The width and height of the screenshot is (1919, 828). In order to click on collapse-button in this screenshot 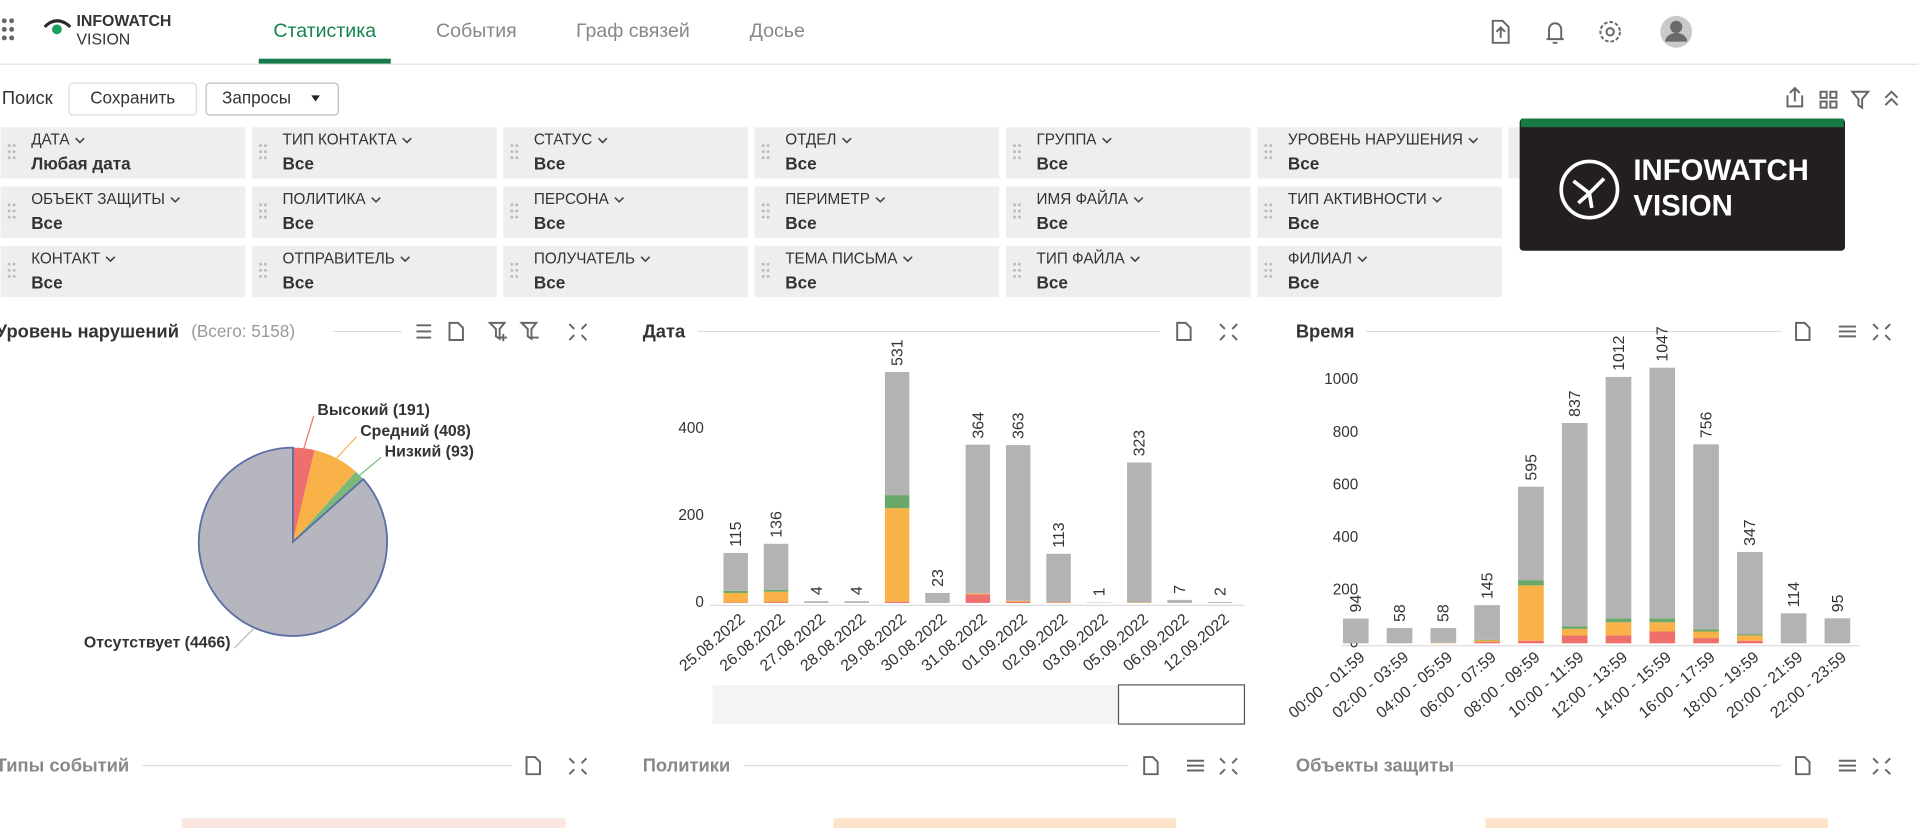, I will do `click(1891, 98)`.